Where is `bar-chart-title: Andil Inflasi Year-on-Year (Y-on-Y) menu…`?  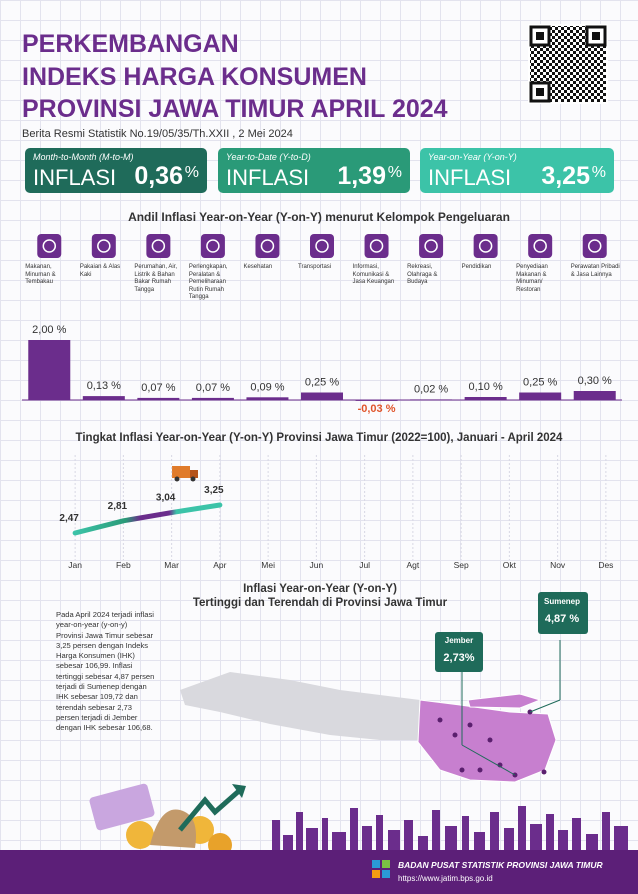
bar-chart-title: Andil Inflasi Year-on-Year (Y-on-Y) menu… is located at coordinates (319, 217).